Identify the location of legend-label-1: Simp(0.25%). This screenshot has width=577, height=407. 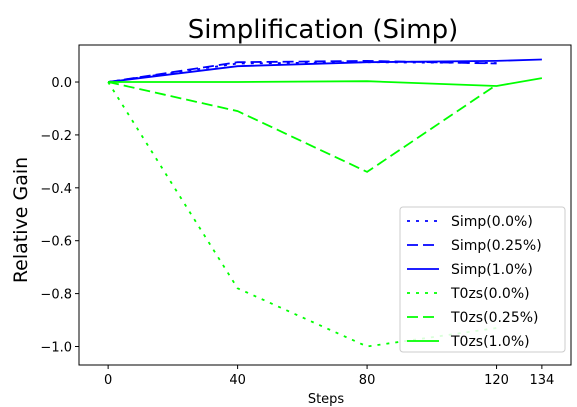
(496, 246).